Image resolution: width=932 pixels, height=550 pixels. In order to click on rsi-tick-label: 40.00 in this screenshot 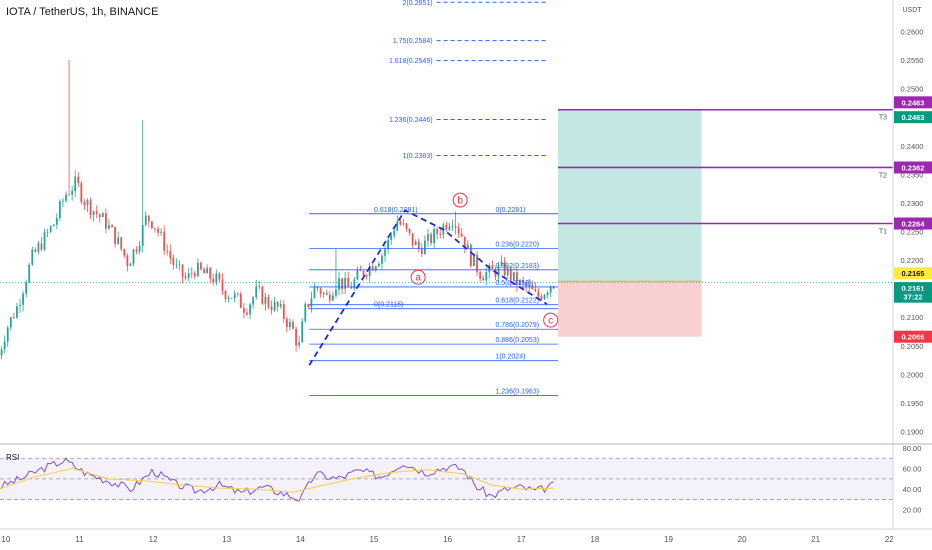, I will do `click(912, 489)`.